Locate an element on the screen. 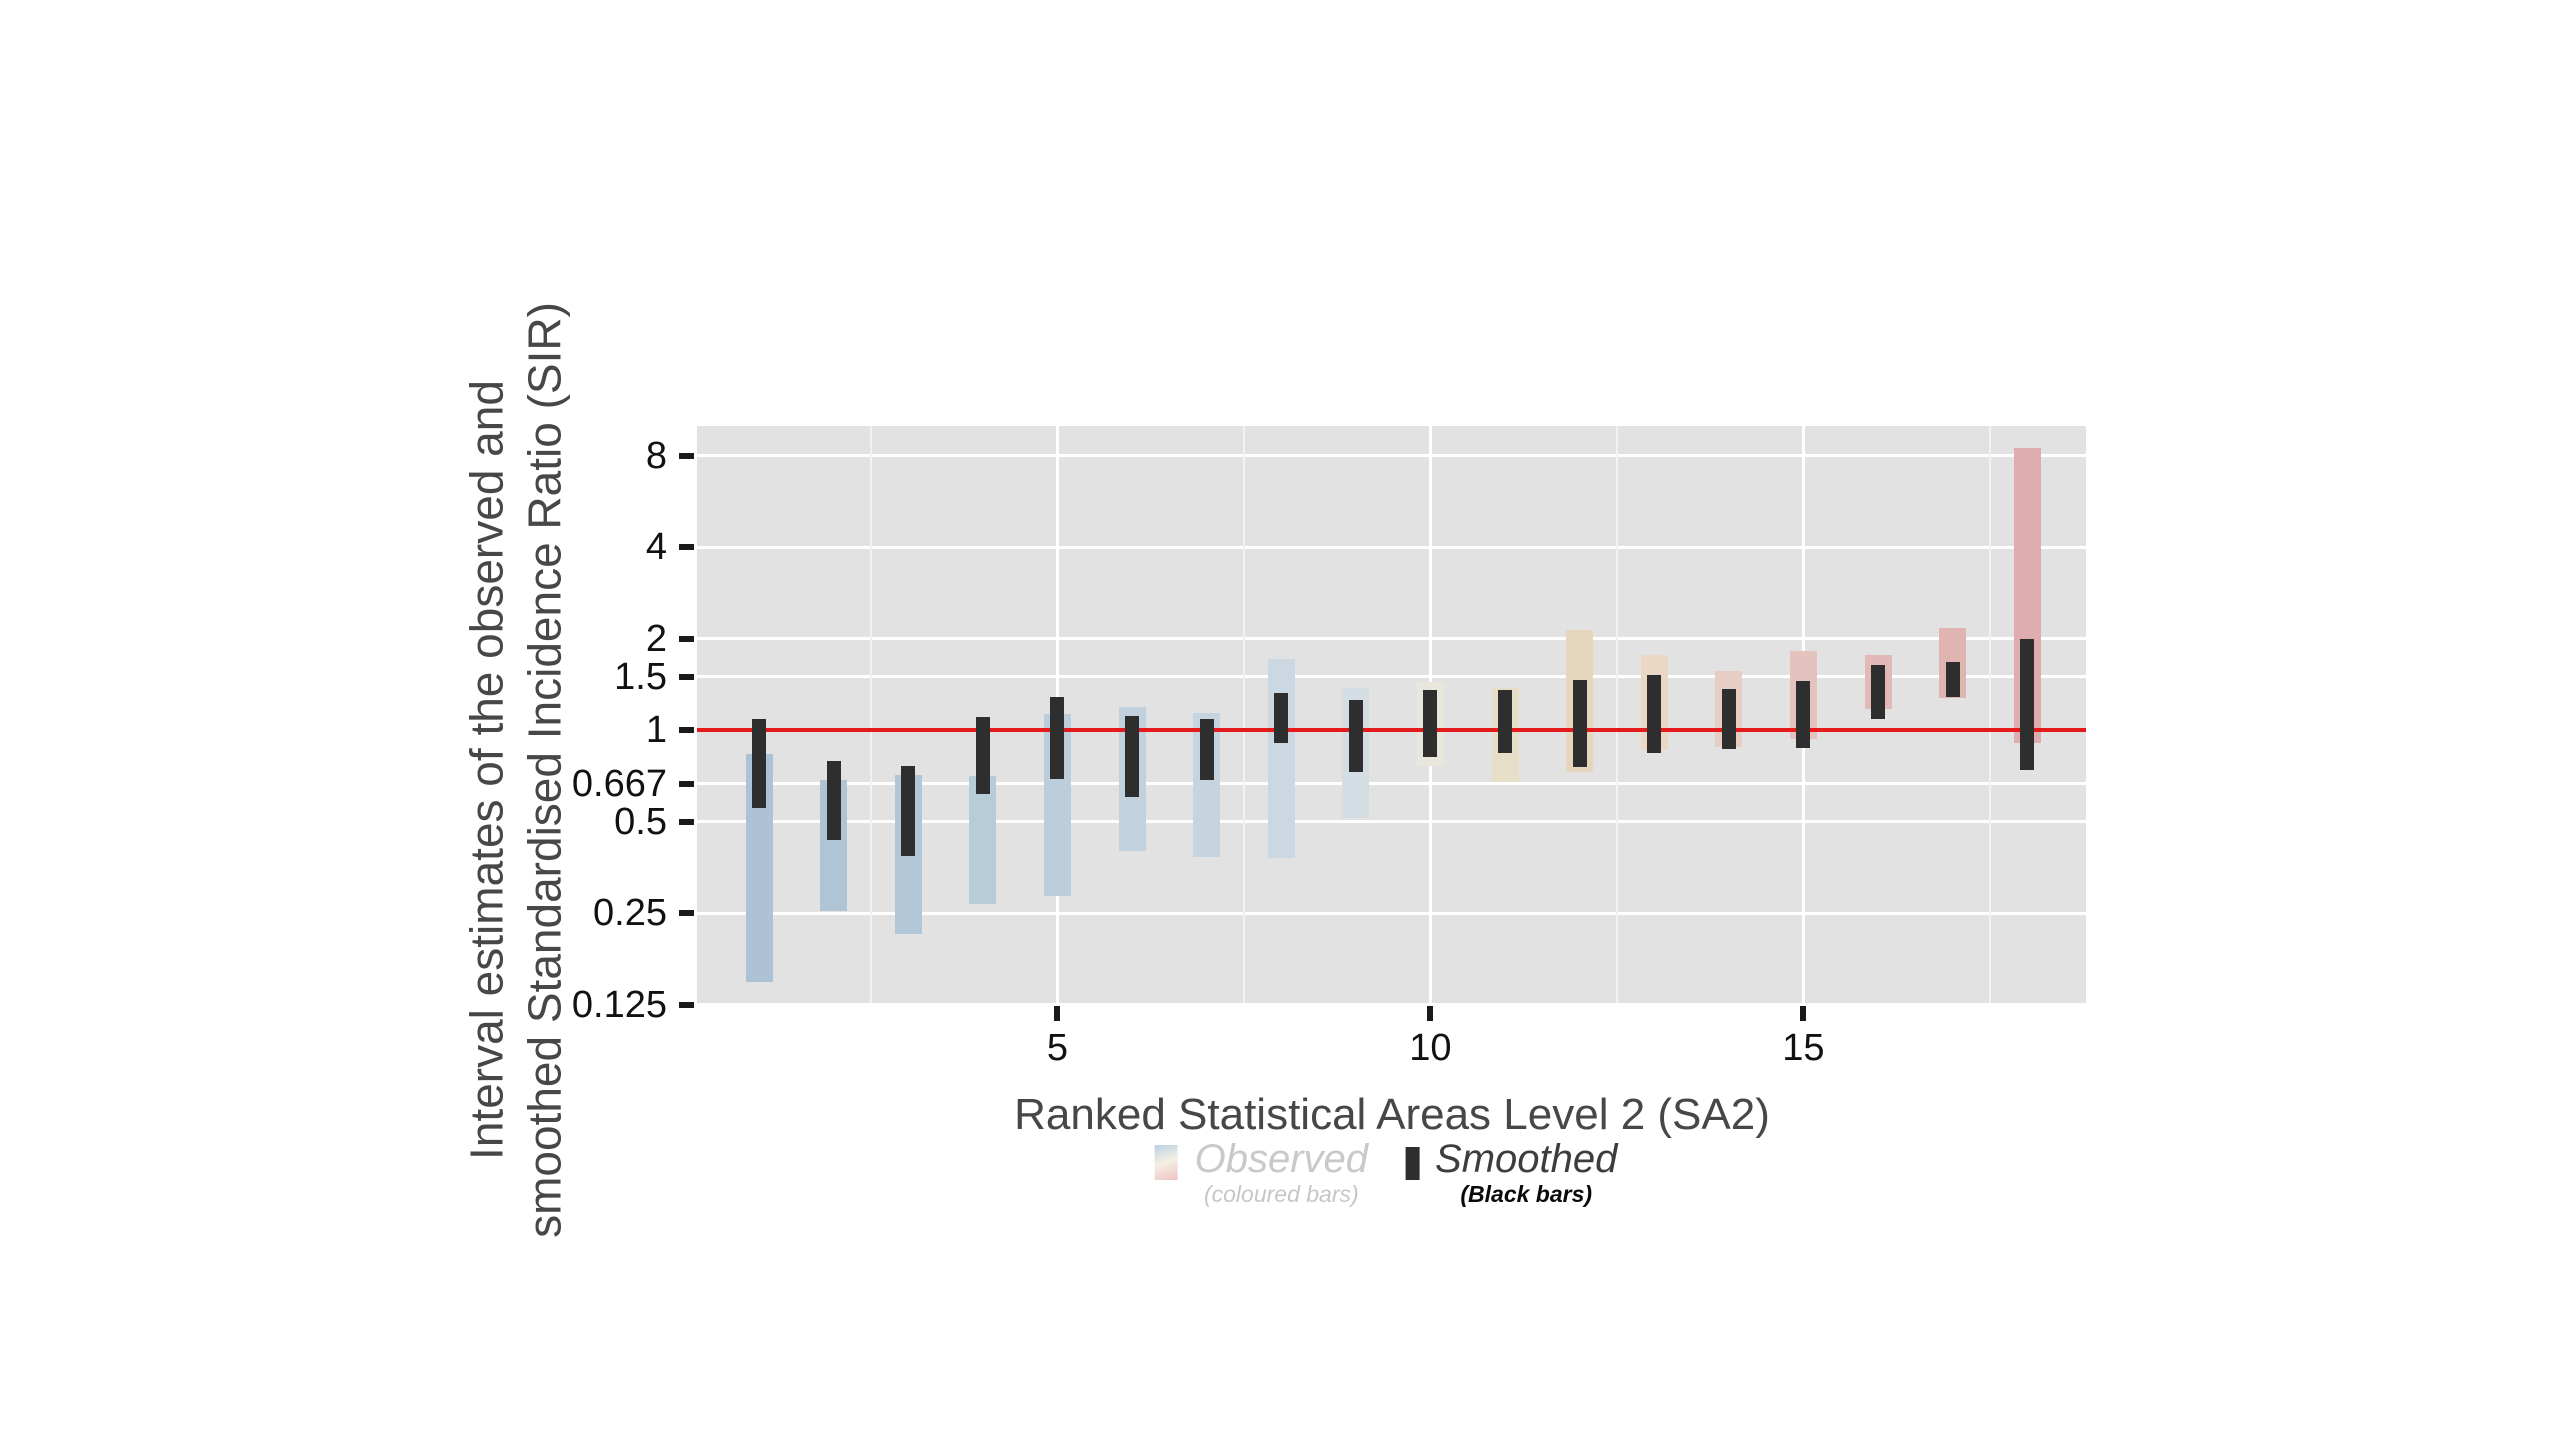 The image size is (2560, 1440). y-tick-label-8: 8 is located at coordinates (656, 455).